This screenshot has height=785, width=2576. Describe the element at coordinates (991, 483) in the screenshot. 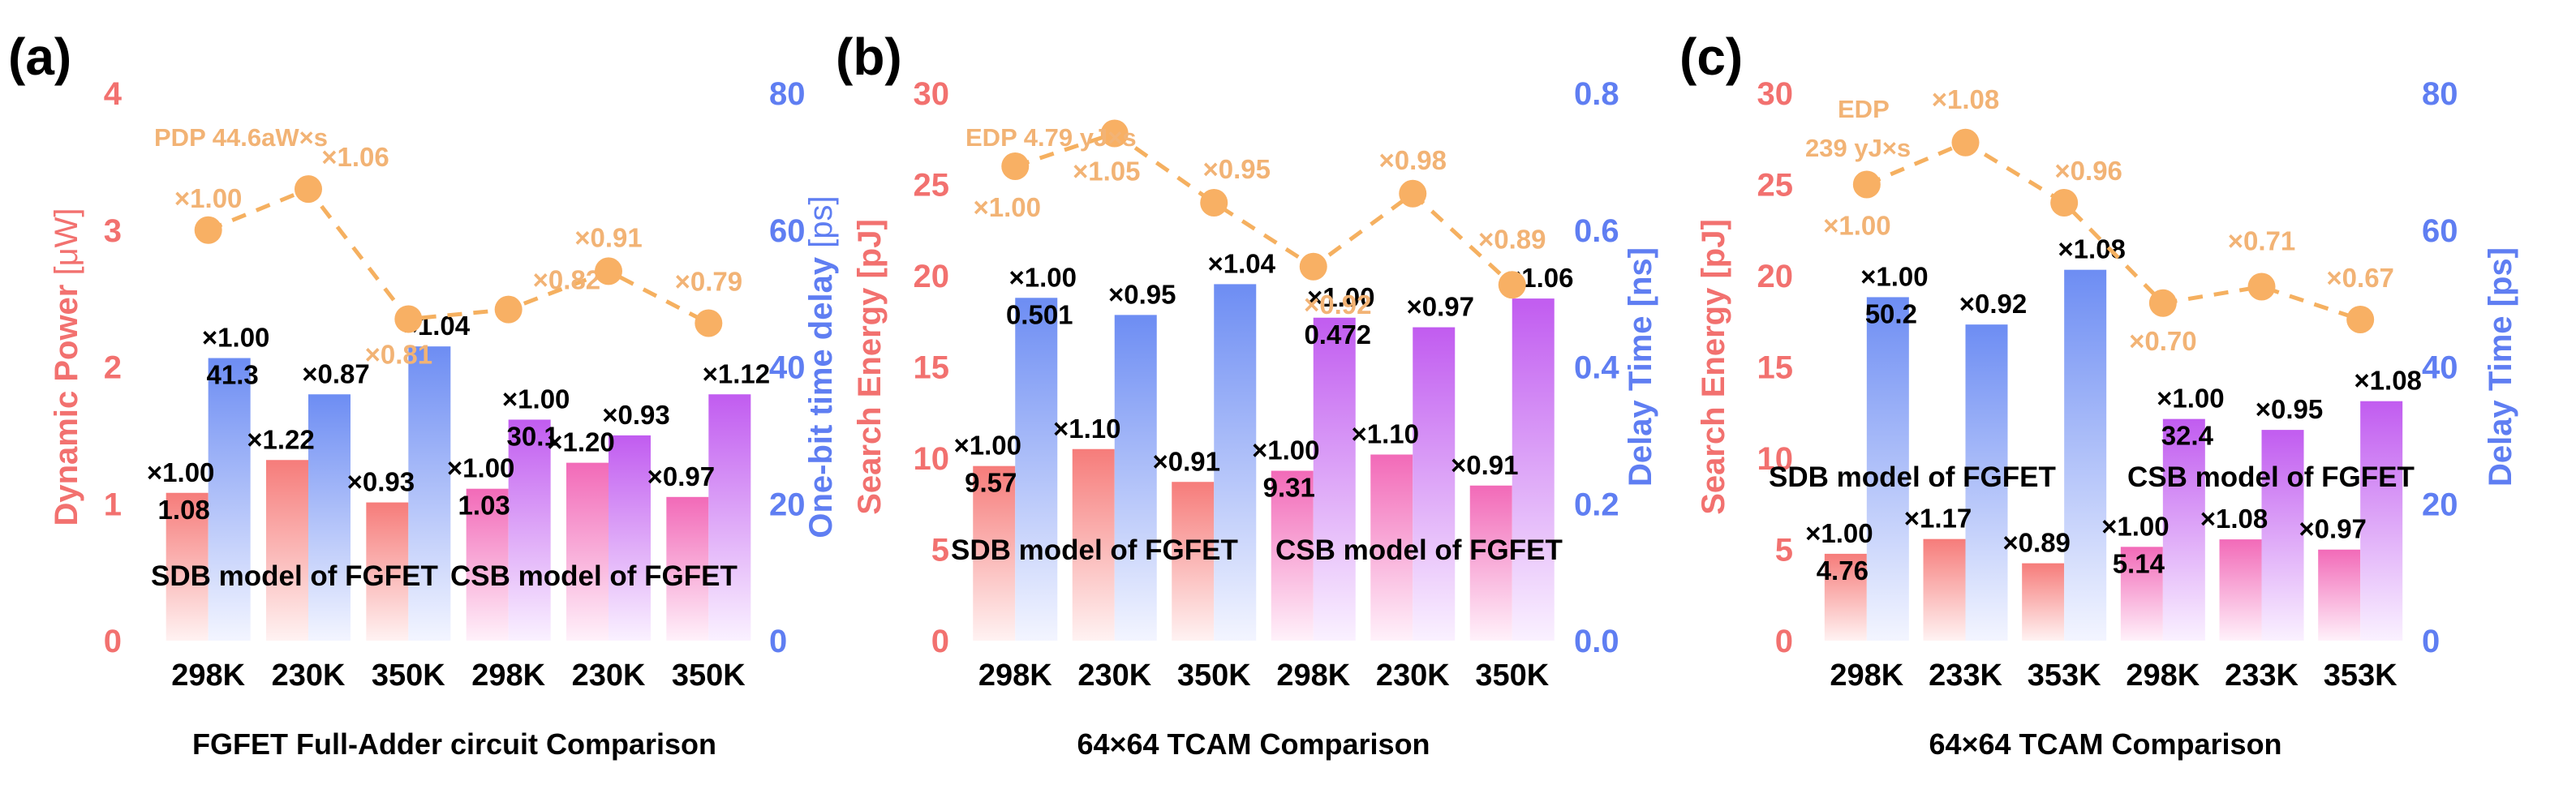

I see `bar-value-label: 9.57` at that location.